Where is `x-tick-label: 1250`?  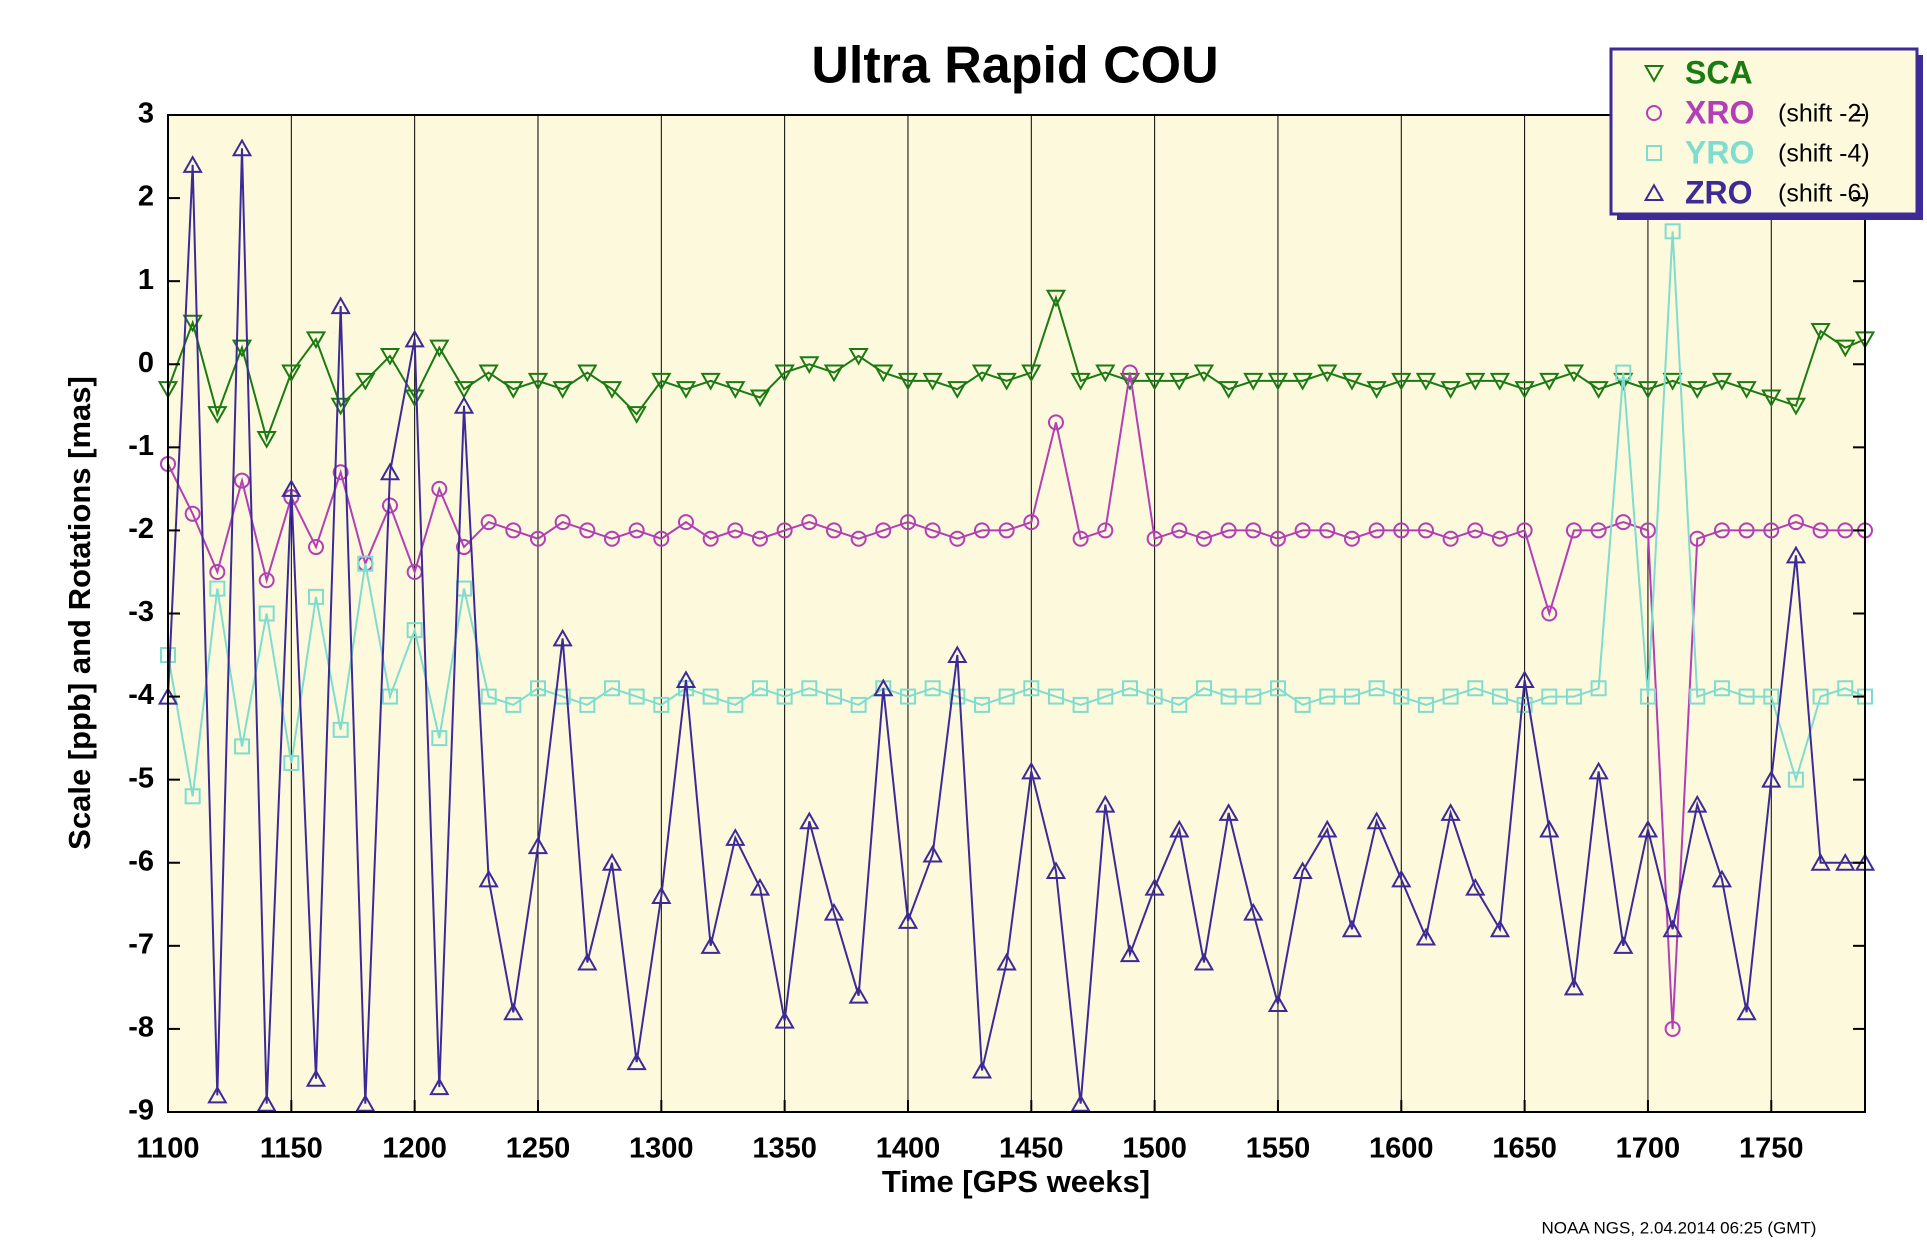
x-tick-label: 1250 is located at coordinates (538, 1149).